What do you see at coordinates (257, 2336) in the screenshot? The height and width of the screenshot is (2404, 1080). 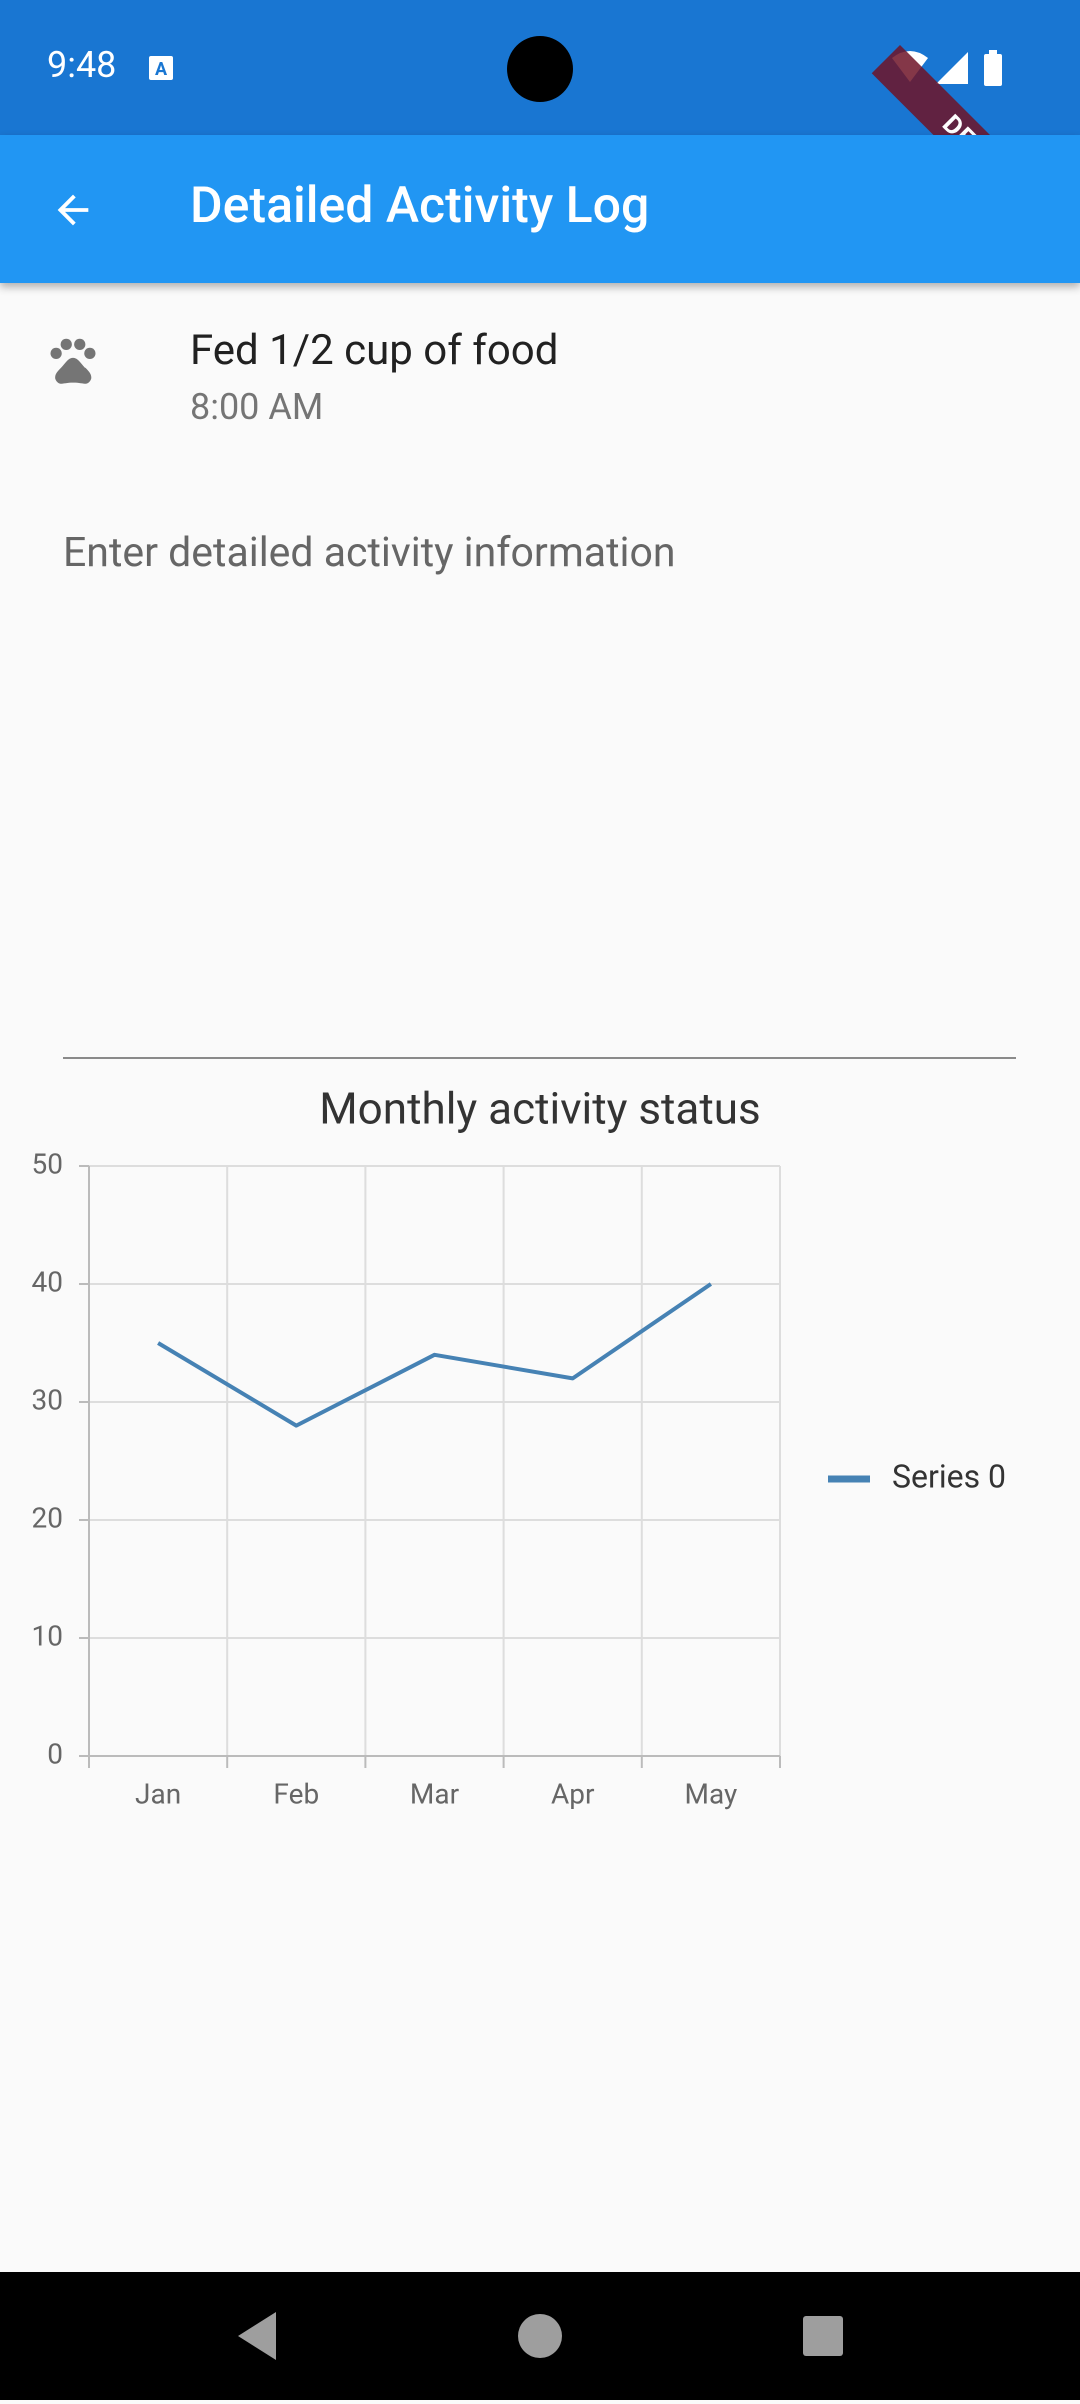 I see `nav-back` at bounding box center [257, 2336].